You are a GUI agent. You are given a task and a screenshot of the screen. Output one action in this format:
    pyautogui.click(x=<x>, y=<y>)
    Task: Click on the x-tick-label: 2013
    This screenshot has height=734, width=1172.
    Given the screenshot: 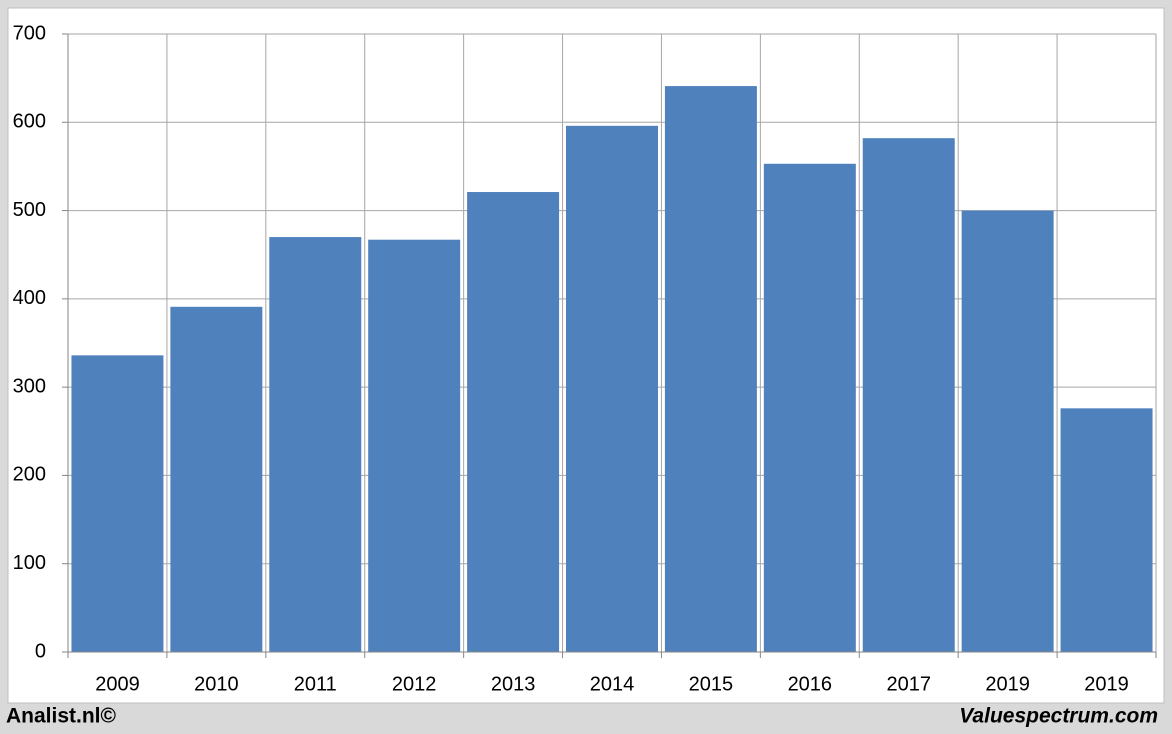 What is the action you would take?
    pyautogui.click(x=513, y=684)
    